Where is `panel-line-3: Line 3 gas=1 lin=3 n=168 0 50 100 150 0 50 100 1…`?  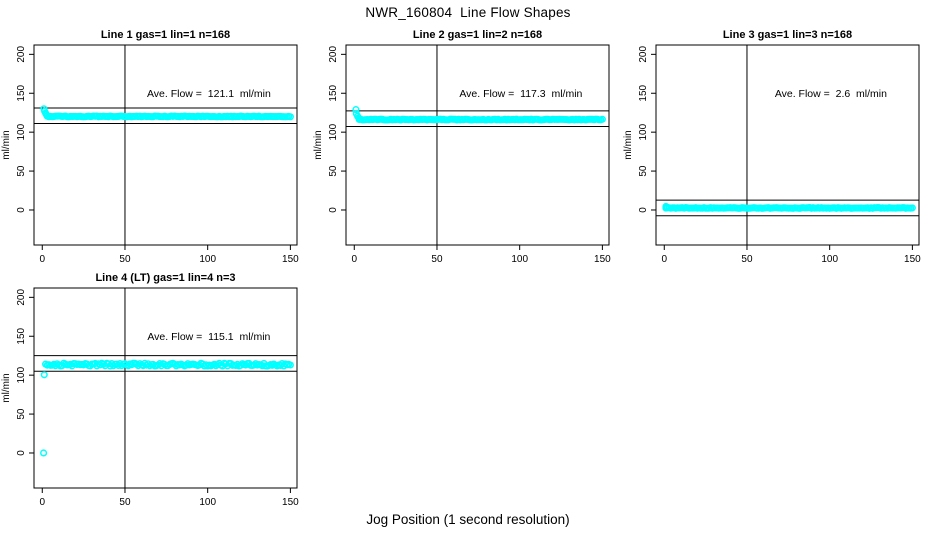
panel-line-3: Line 3 gas=1 lin=3 n=168 0 50 100 150 0 50 100 1… is located at coordinates (777, 145).